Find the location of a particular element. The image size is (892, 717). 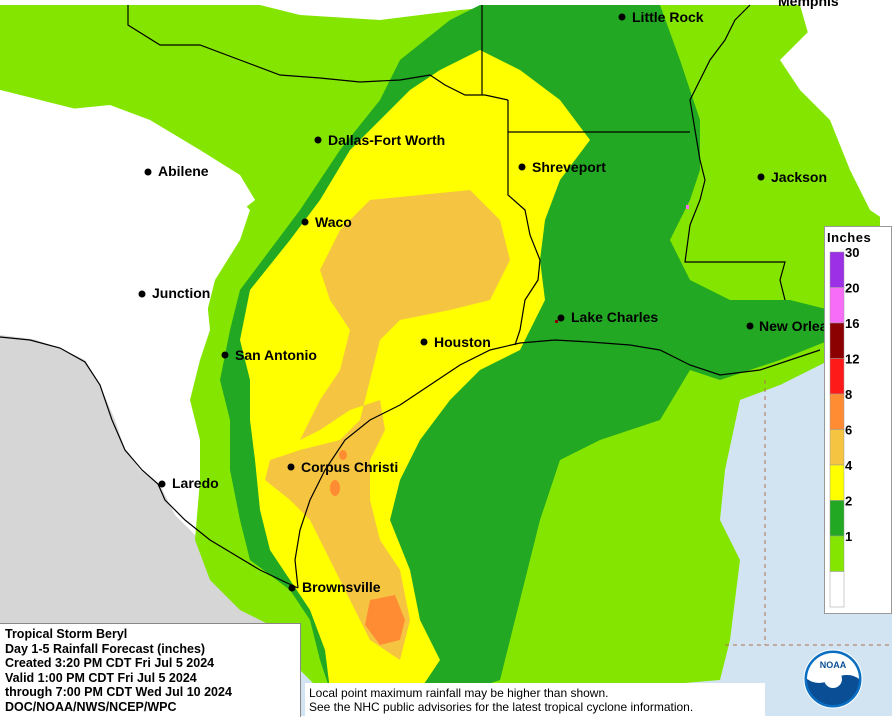

legend-label: 30 is located at coordinates (852, 252).